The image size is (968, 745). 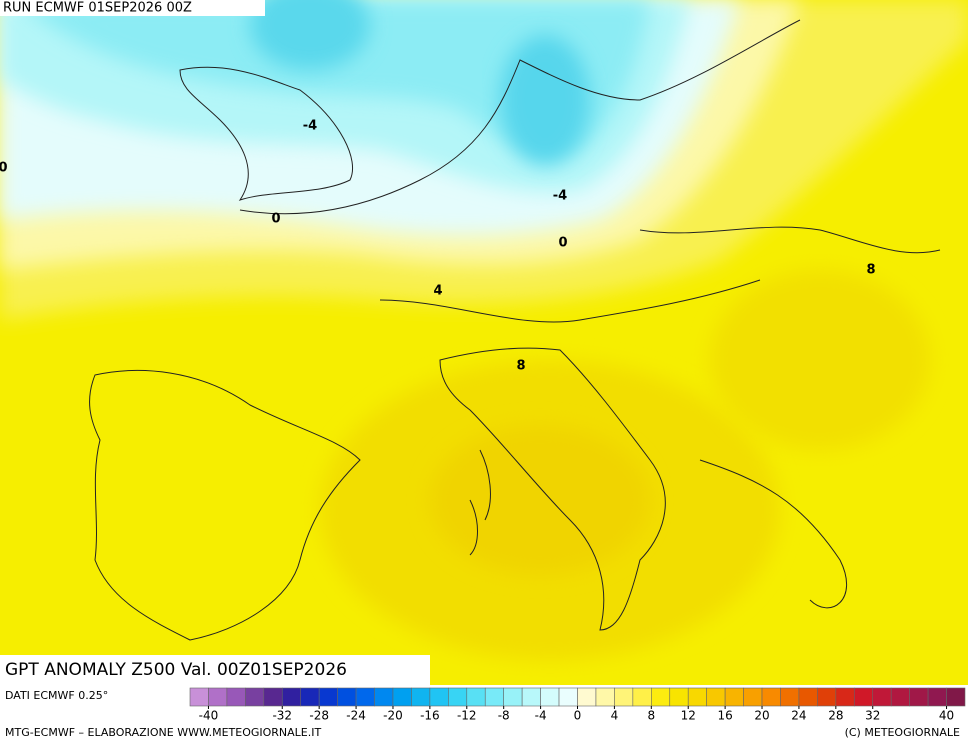 I want to click on colorbar-tick-label: -28, so click(x=319, y=716).